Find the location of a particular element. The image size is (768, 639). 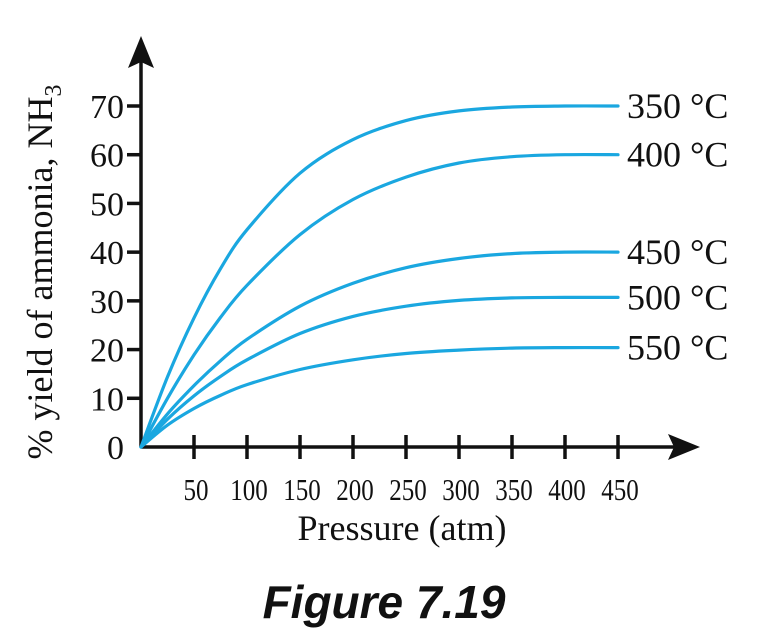

y-tick-label: 50 is located at coordinates (107, 204).